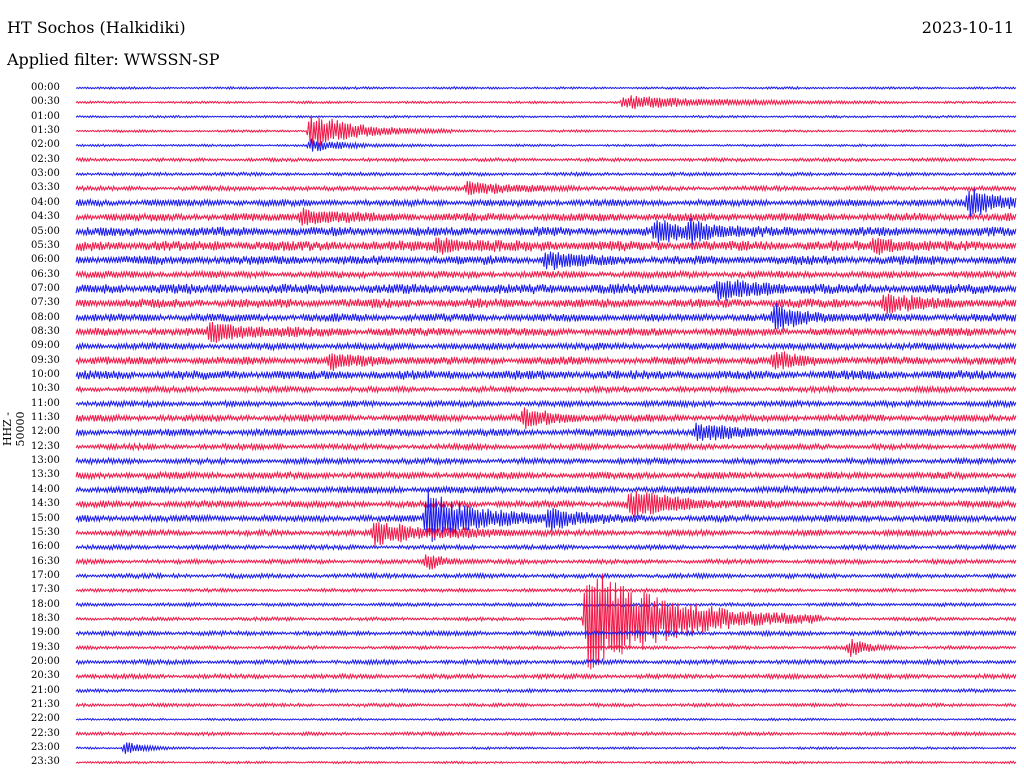 The height and width of the screenshot is (780, 1024). What do you see at coordinates (45, 217) in the screenshot?
I see `tick-label: 04:30` at bounding box center [45, 217].